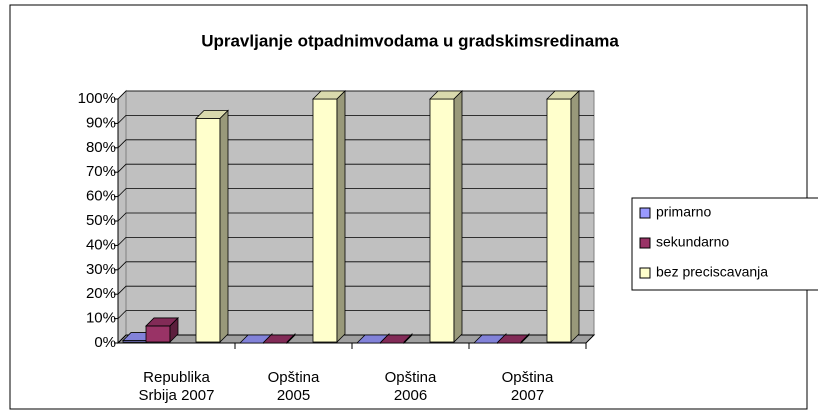 This screenshot has width=818, height=419. What do you see at coordinates (101, 196) in the screenshot?
I see `y-tick-label: 60%` at bounding box center [101, 196].